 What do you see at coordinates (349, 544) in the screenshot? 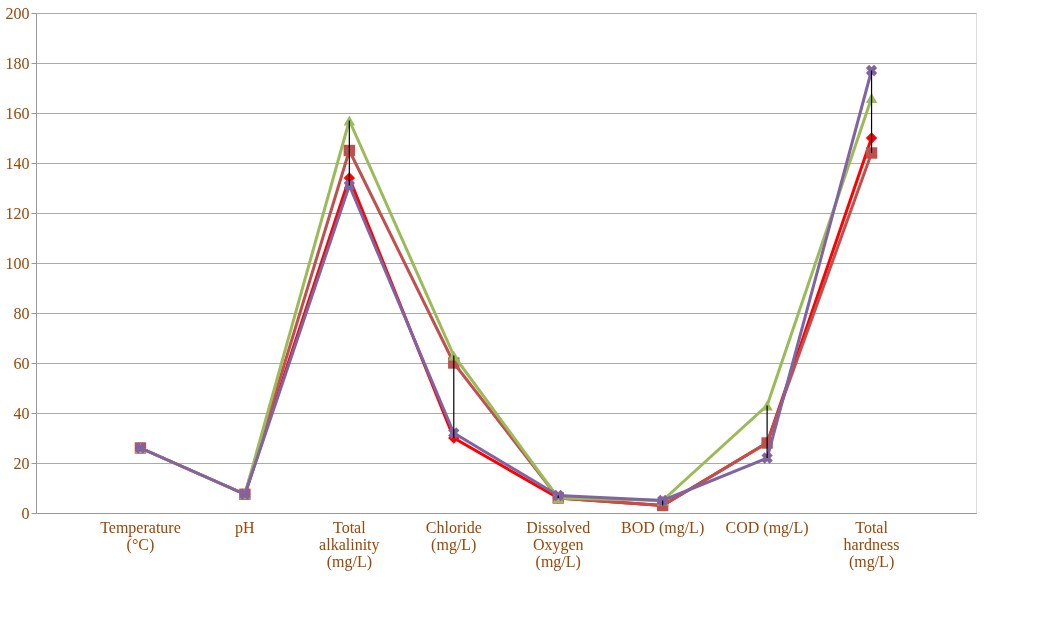
I see `x-tick-label: Total alkalinity (mg/L)` at bounding box center [349, 544].